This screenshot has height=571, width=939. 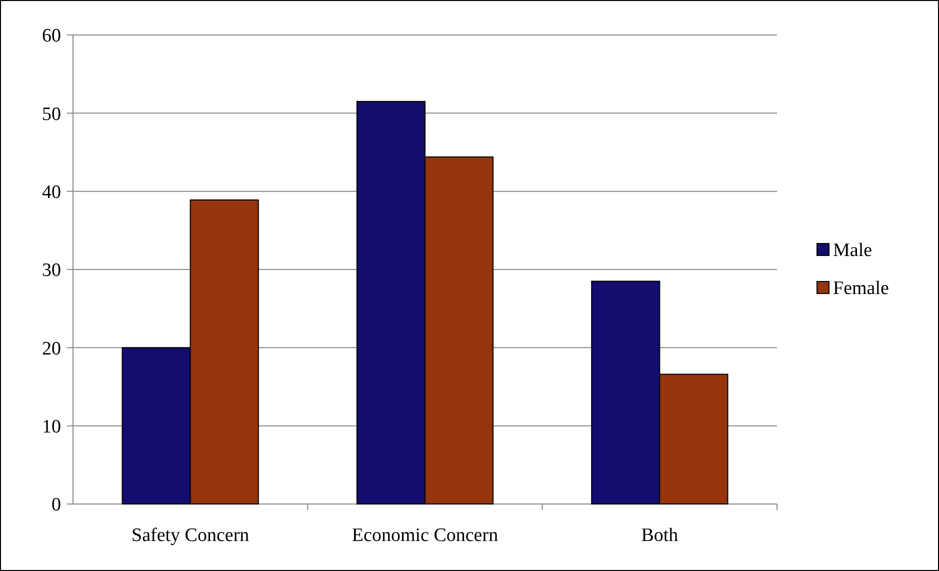 I want to click on x-tick-label: Economic Concern, so click(x=425, y=535).